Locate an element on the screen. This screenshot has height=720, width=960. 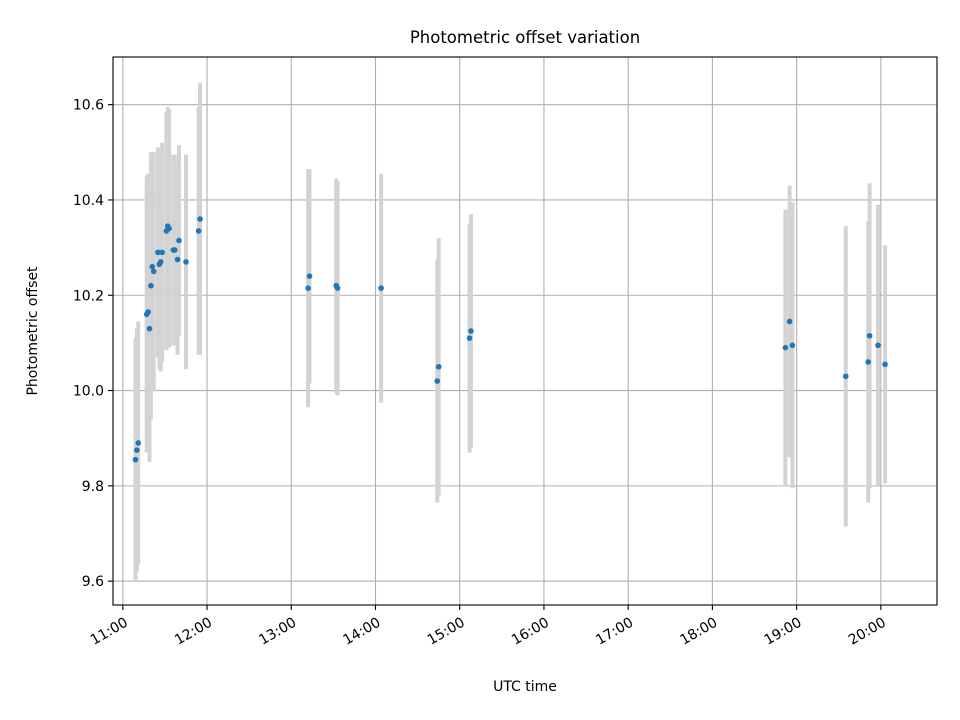
y-tick-label: 9.6 is located at coordinates (93, 582).